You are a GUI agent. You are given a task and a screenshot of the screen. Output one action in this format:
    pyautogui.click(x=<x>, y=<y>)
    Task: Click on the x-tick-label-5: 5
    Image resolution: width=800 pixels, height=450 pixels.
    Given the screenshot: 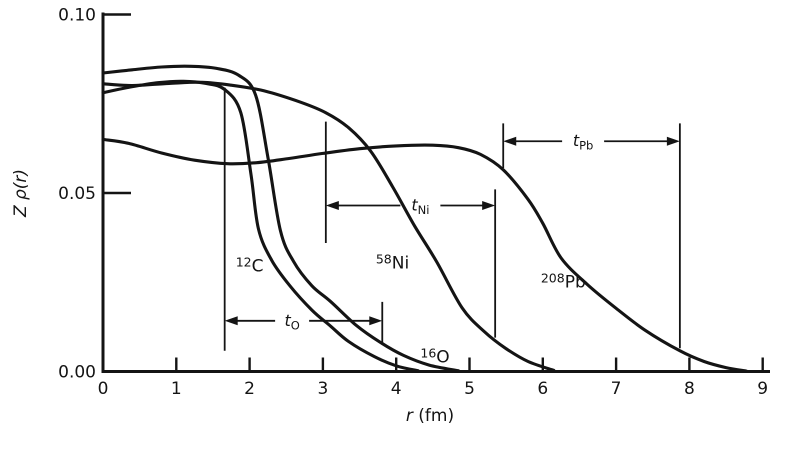 What is the action you would take?
    pyautogui.click(x=469, y=389)
    